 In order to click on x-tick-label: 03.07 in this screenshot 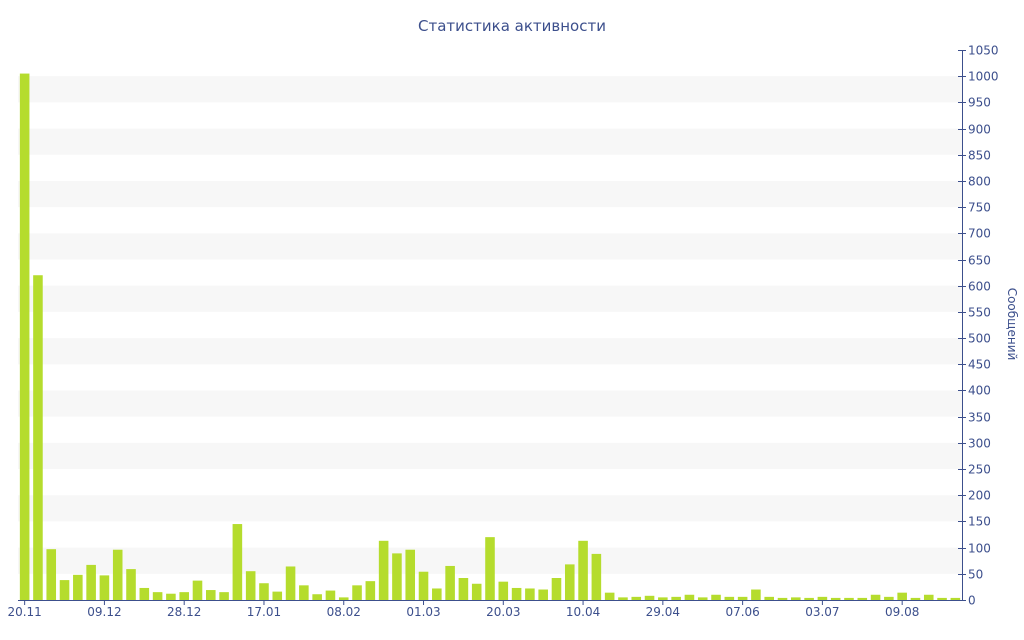, I will do `click(822, 612)`.